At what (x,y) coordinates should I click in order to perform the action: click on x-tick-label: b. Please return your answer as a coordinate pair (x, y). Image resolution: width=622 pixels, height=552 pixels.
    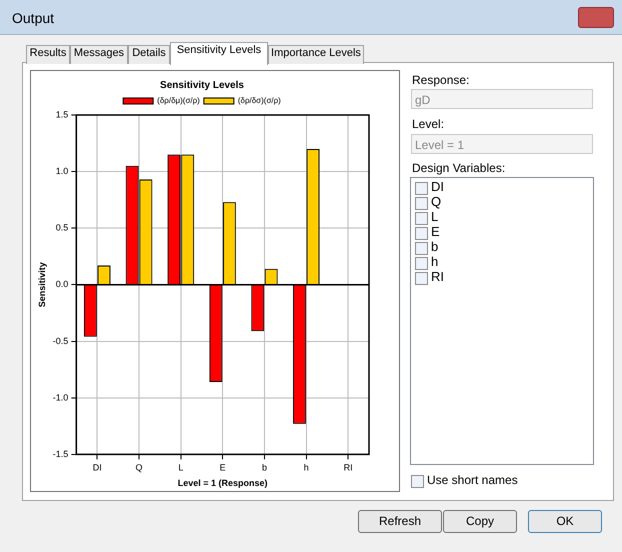
    Looking at the image, I should click on (264, 467).